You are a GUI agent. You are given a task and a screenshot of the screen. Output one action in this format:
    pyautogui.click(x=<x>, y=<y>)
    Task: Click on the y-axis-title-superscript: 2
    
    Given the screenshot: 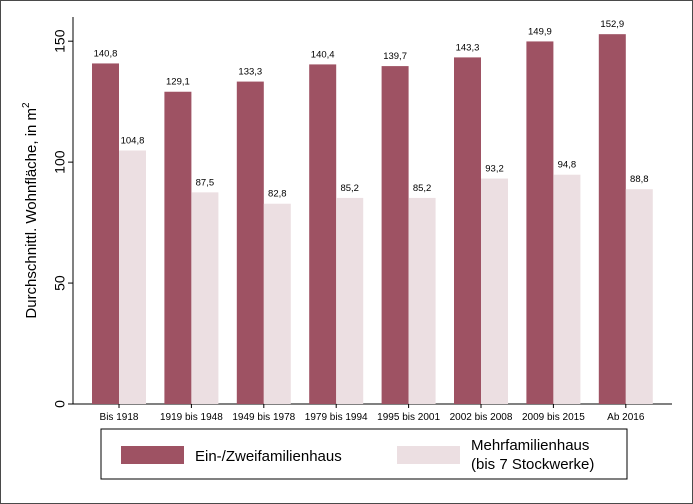 What is the action you would take?
    pyautogui.click(x=26, y=105)
    